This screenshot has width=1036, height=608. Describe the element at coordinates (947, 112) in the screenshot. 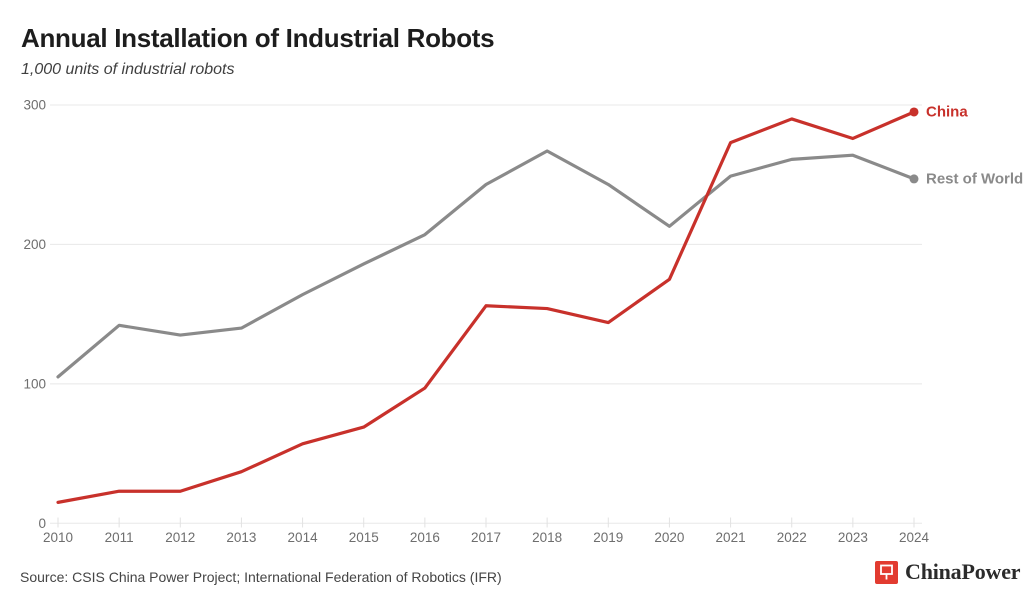

I see `series-label-china: China` at that location.